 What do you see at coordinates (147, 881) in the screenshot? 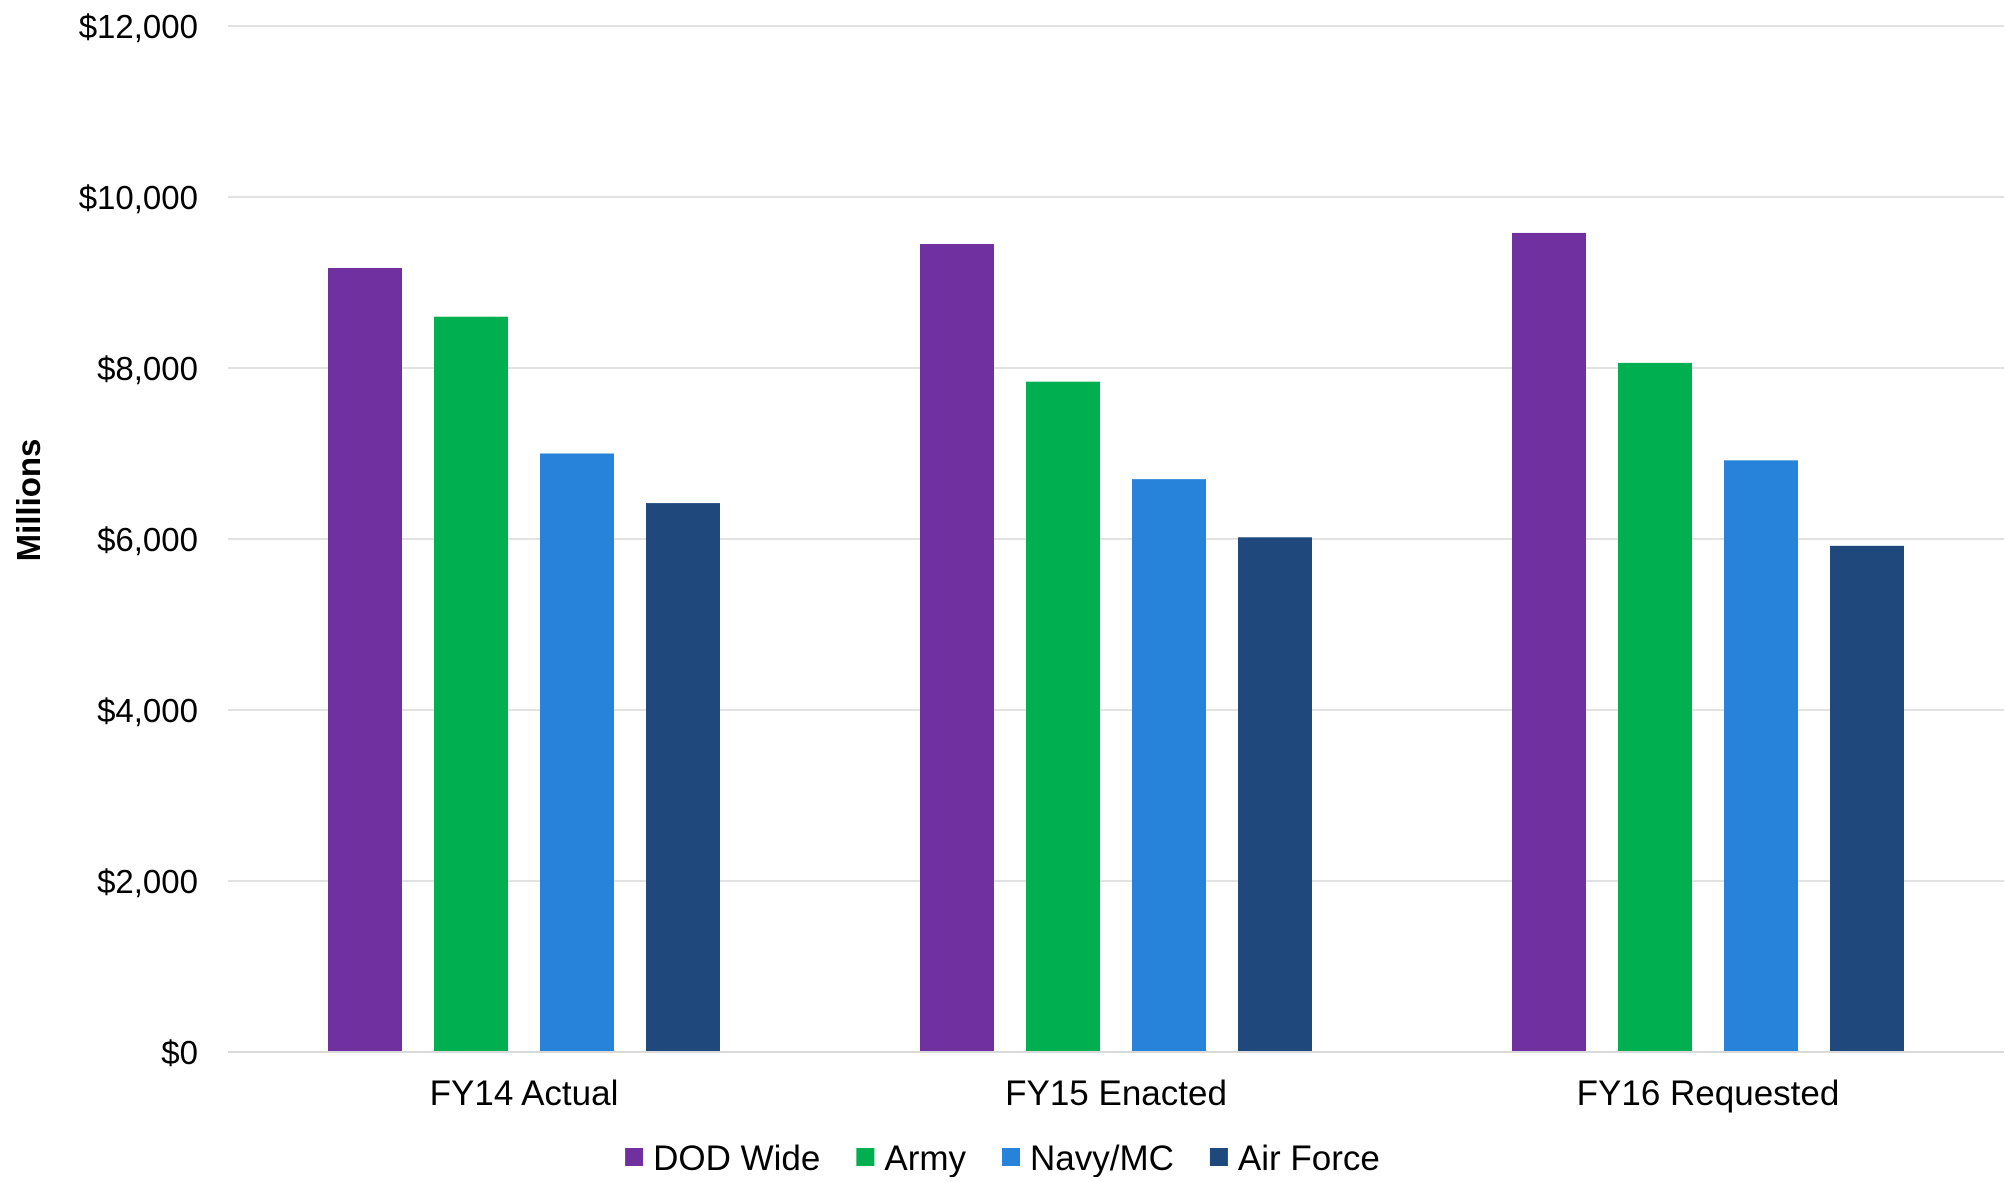
I see `y-tick-label: $2,000` at bounding box center [147, 881].